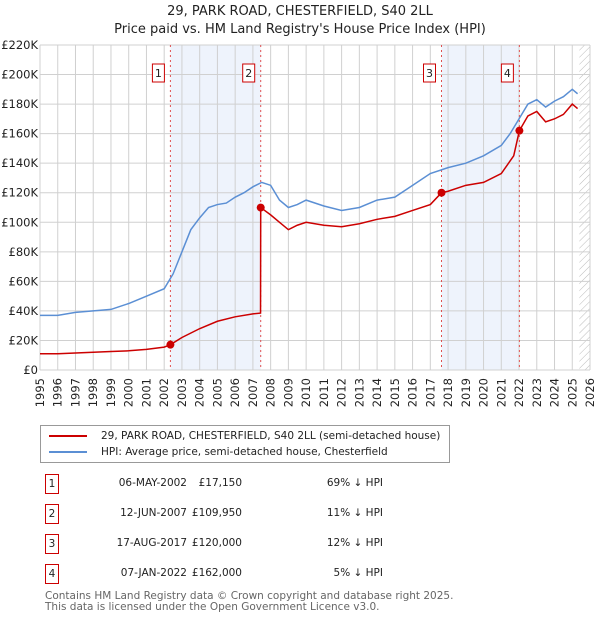  I want to click on x-tick-label: 2007, so click(253, 392).